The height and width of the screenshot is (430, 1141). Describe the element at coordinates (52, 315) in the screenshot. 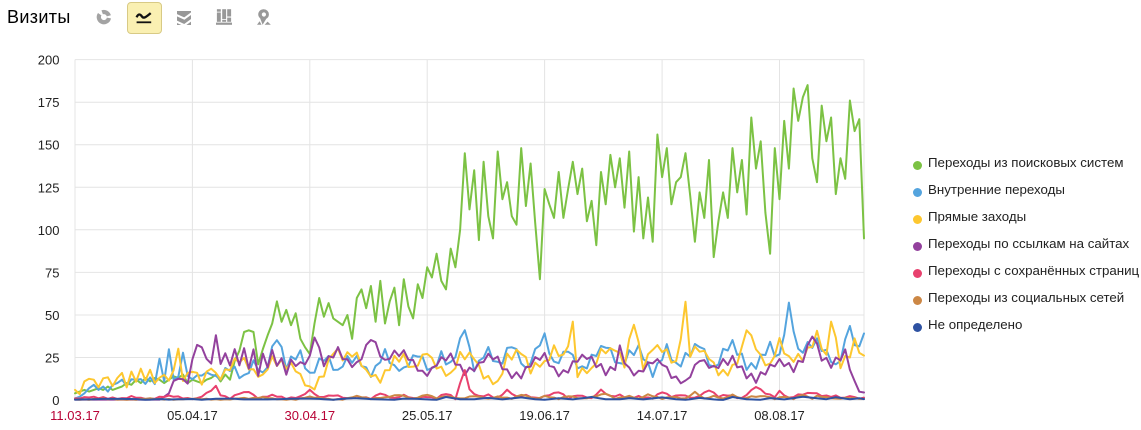

I see `svg-text: 50` at that location.